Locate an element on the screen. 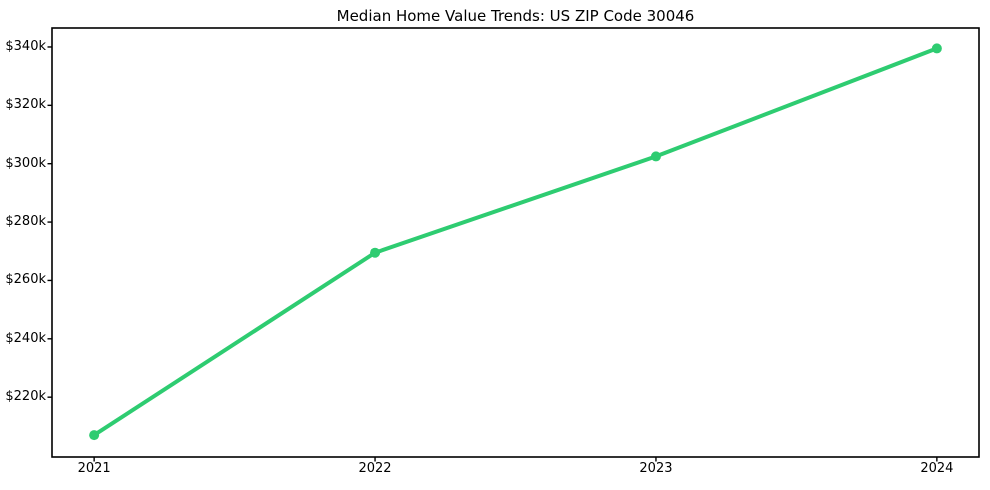 Image resolution: width=990 pixels, height=490 pixels. y-tick-label: $240k is located at coordinates (25, 338).